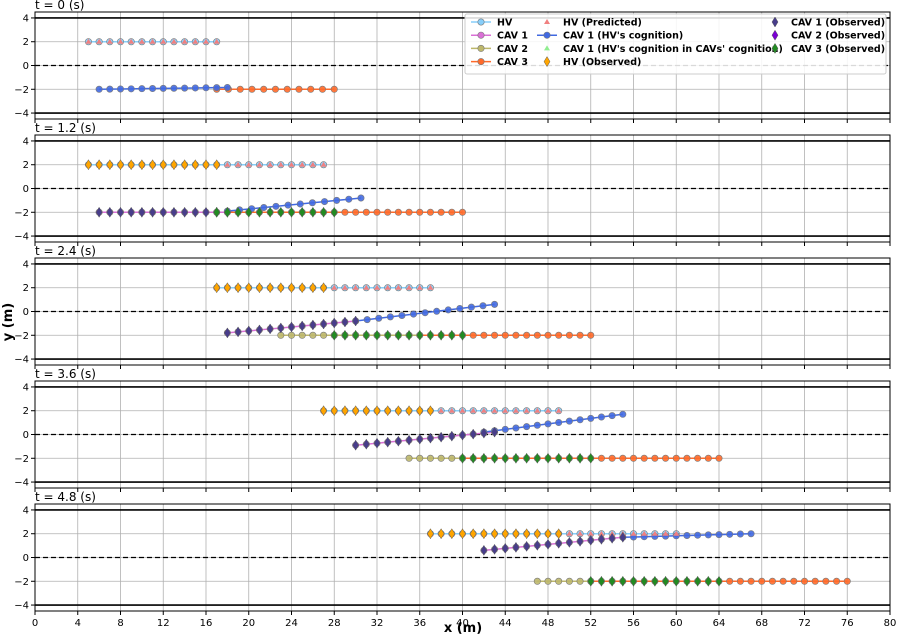 Image resolution: width=897 pixels, height=635 pixels. Describe the element at coordinates (26, 42) in the screenshot. I see `y-tick-label: 2` at that location.